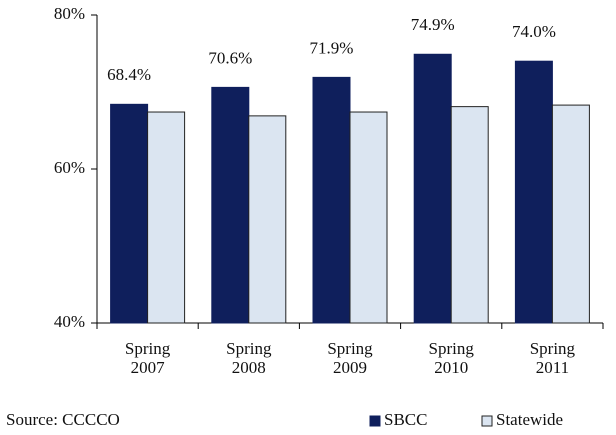  I want to click on y-tick-label: 60%, so click(69, 167).